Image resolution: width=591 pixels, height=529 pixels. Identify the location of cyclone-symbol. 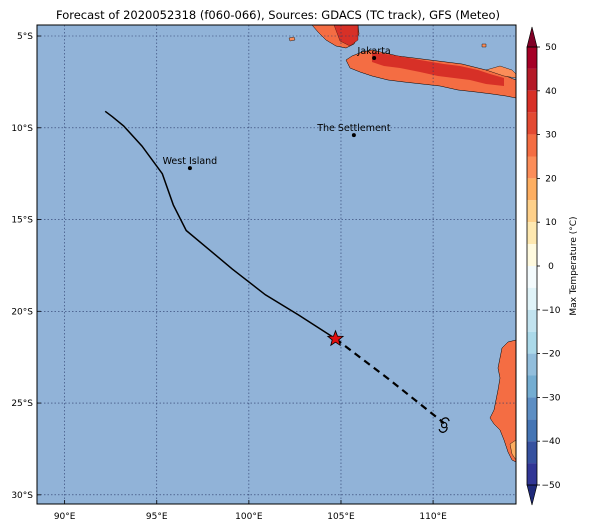
(444, 425).